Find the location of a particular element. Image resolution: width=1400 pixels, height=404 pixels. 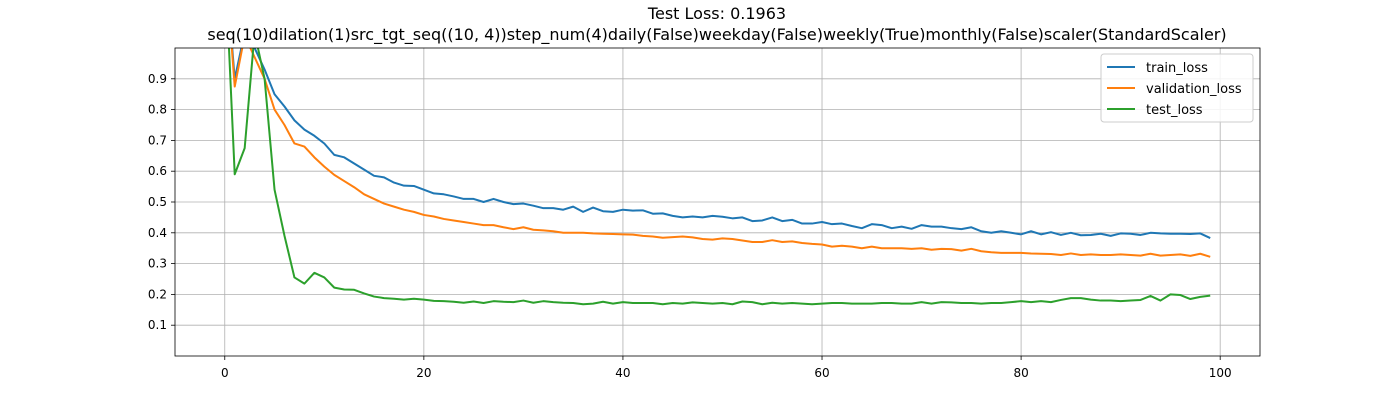

y-tick-label: 0.3 is located at coordinates (157, 264).